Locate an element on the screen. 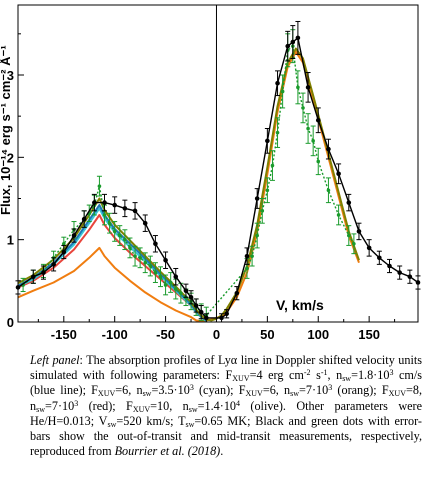 The height and width of the screenshot is (497, 427). y-tick-label: 2 is located at coordinates (10, 157).